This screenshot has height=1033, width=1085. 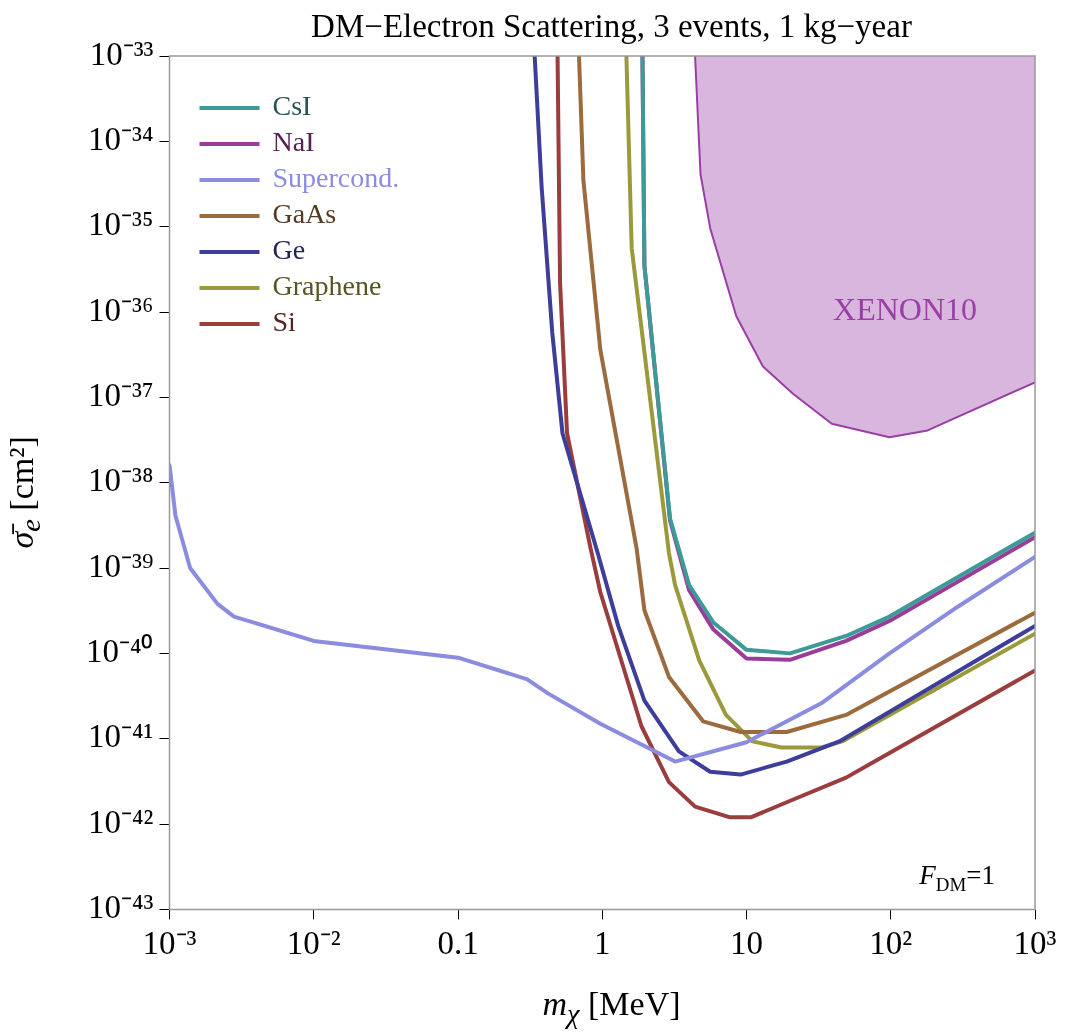 What do you see at coordinates (121, 736) in the screenshot?
I see `y-tick-label: 10⁻⁴¹` at bounding box center [121, 736].